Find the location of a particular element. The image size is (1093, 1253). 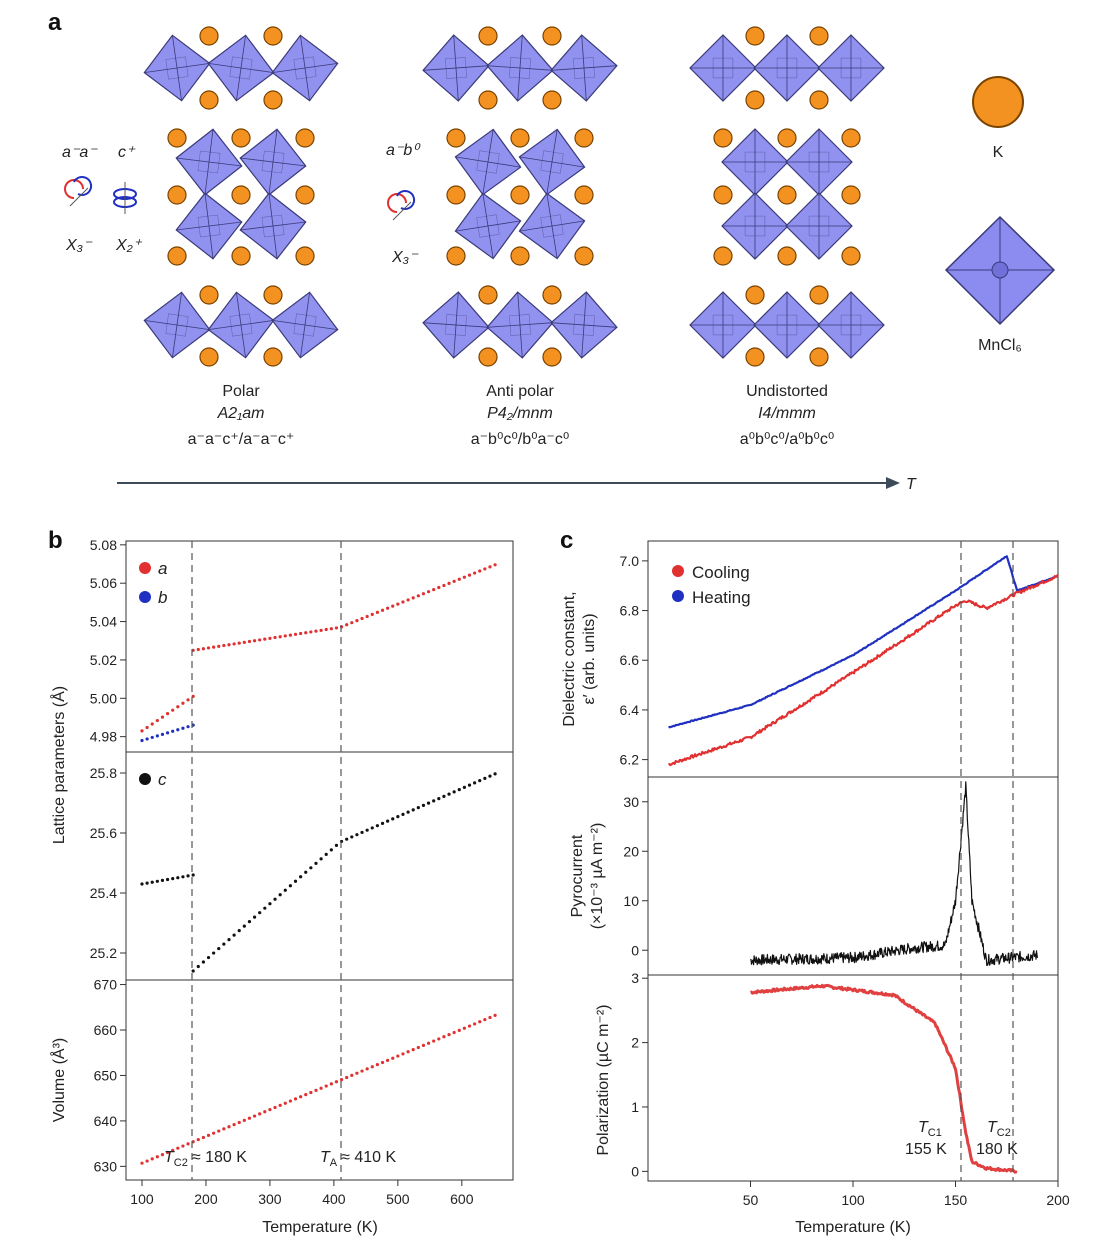

annot-tc1-c-val: 155 K is located at coordinates (926, 1149).